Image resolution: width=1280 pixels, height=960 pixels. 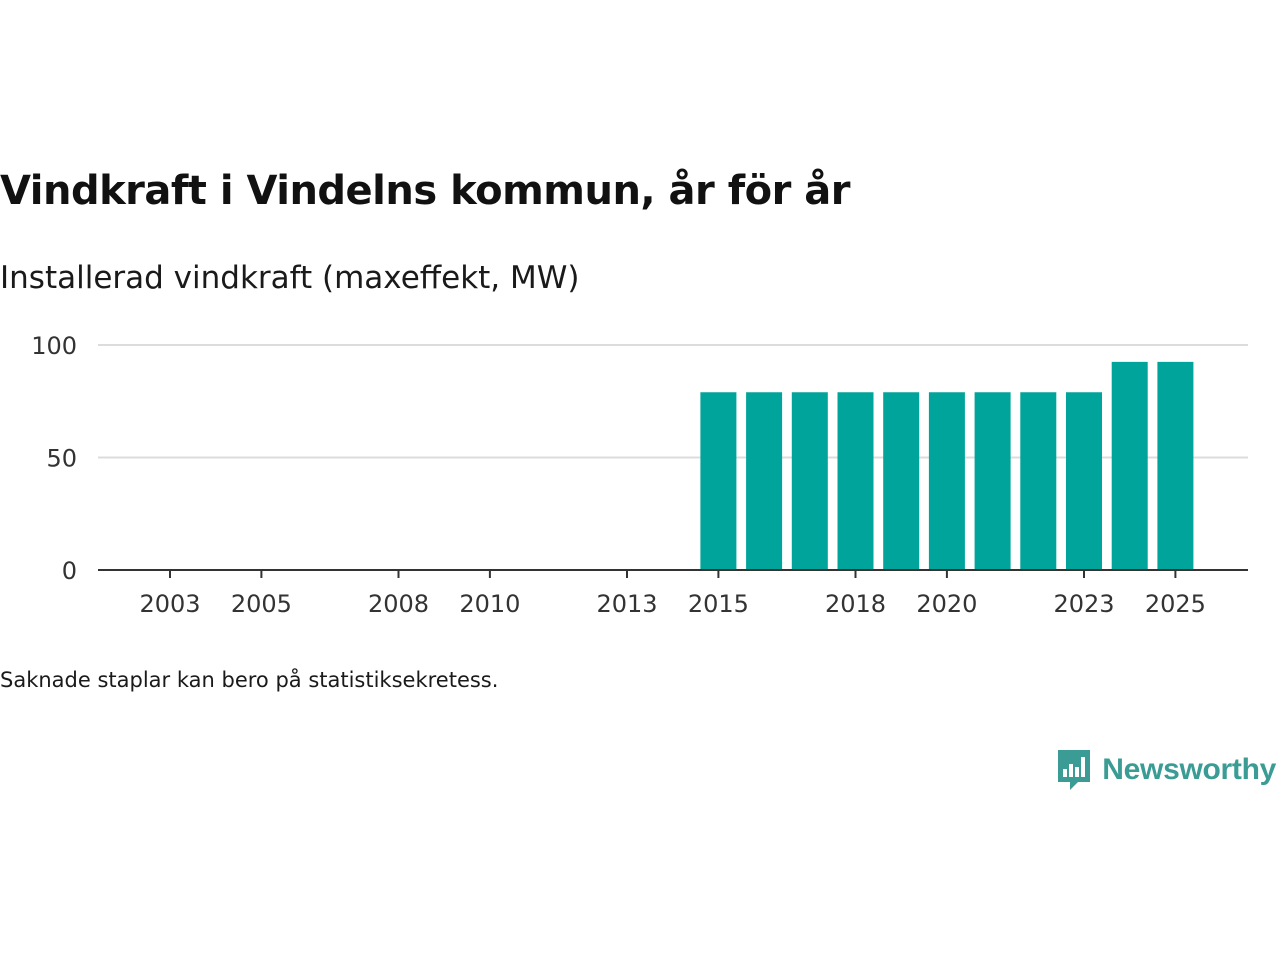 What do you see at coordinates (398, 604) in the screenshot?
I see `x-tick-label: 2008` at bounding box center [398, 604].